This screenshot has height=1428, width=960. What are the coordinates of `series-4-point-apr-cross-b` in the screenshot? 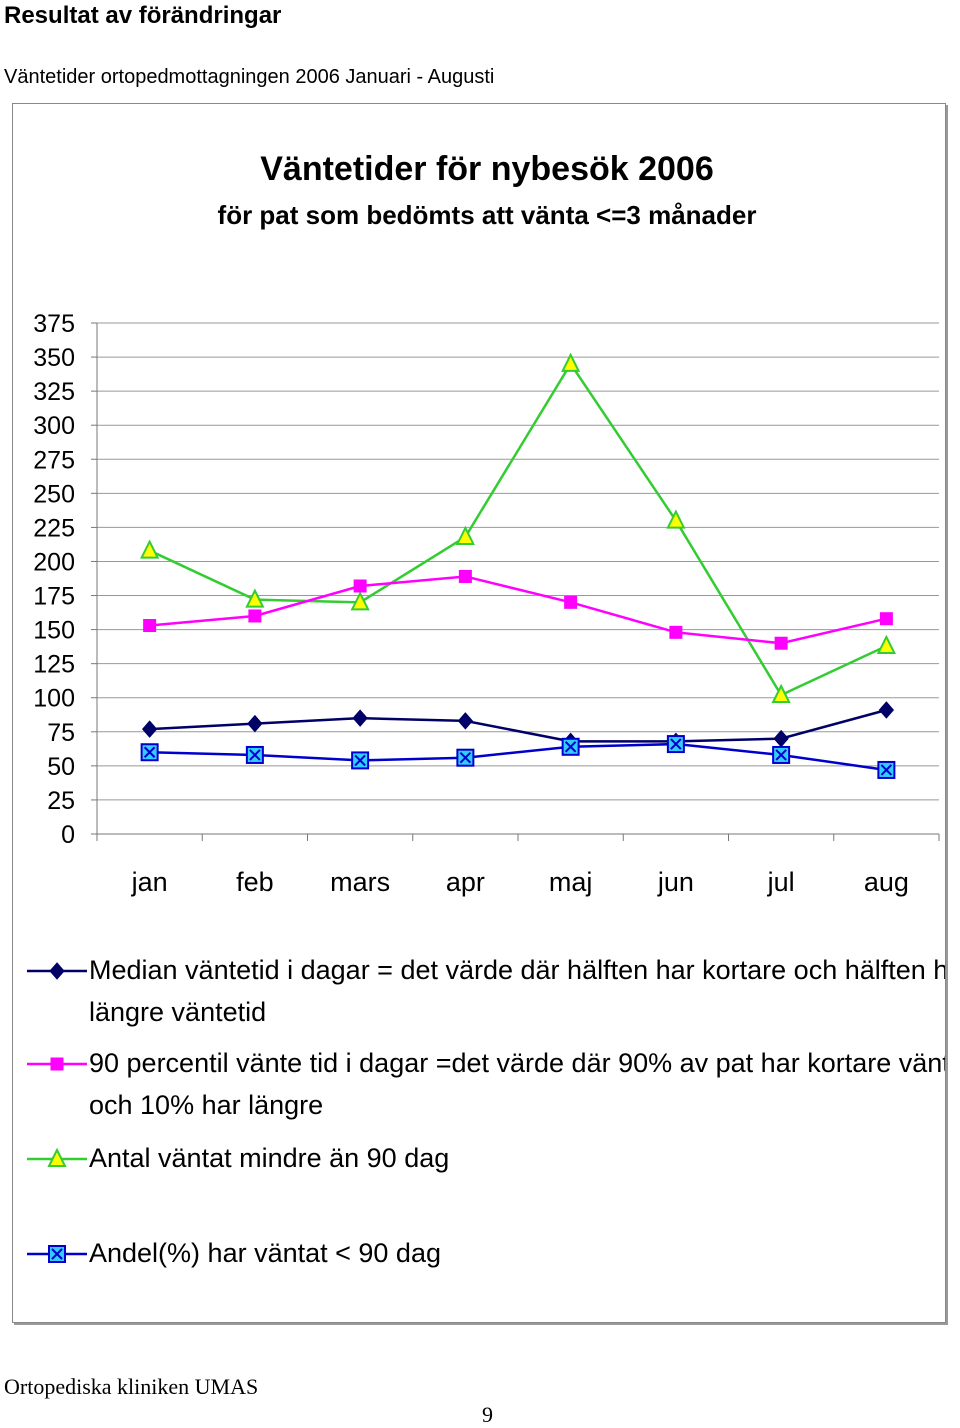 It's located at (465, 757).